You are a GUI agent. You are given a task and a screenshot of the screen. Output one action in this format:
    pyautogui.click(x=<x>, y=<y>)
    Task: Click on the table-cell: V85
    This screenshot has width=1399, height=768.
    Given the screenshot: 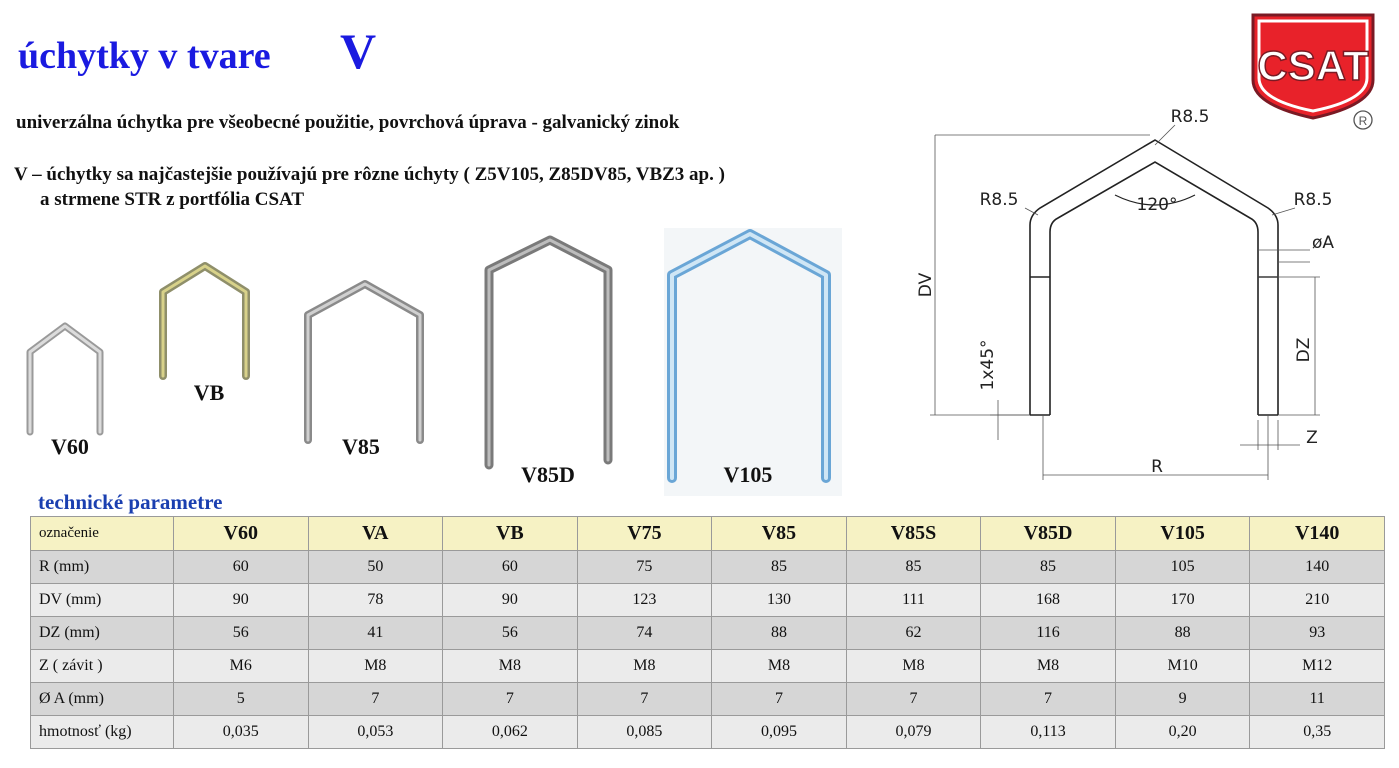 What is the action you would take?
    pyautogui.click(x=779, y=533)
    